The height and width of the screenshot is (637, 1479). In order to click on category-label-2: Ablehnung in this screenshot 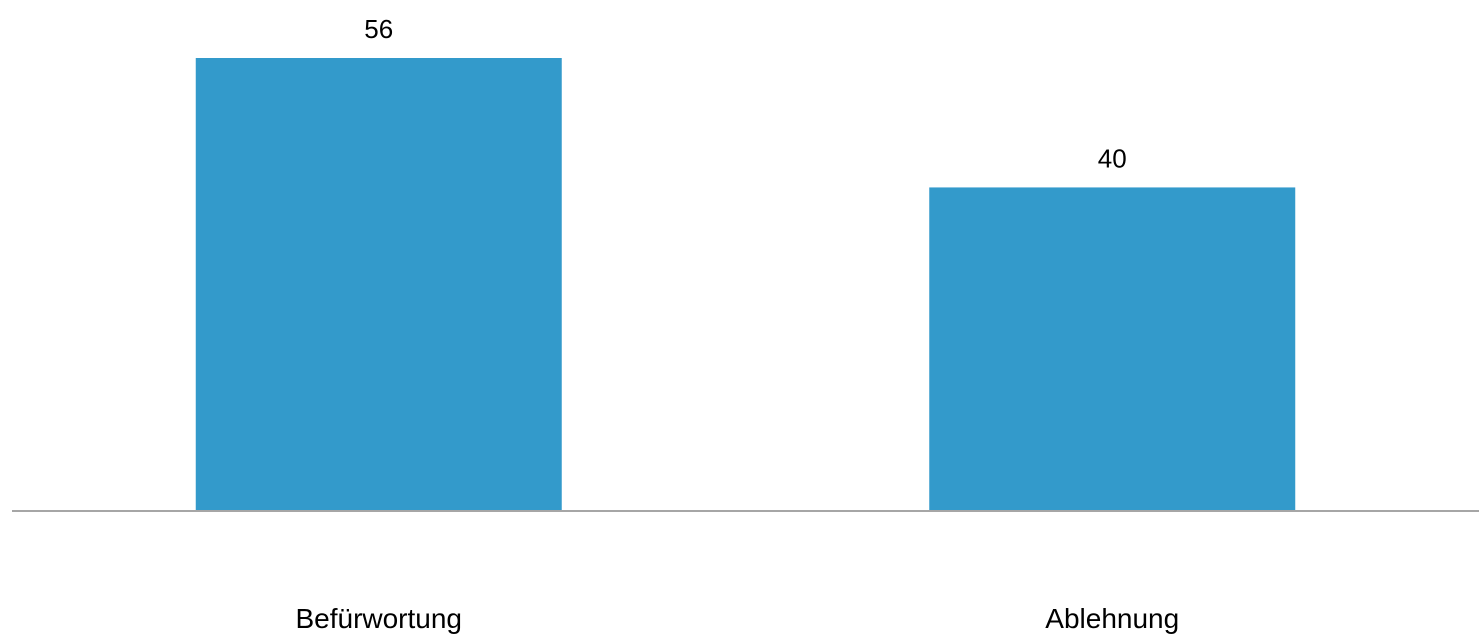, I will do `click(1112, 618)`.